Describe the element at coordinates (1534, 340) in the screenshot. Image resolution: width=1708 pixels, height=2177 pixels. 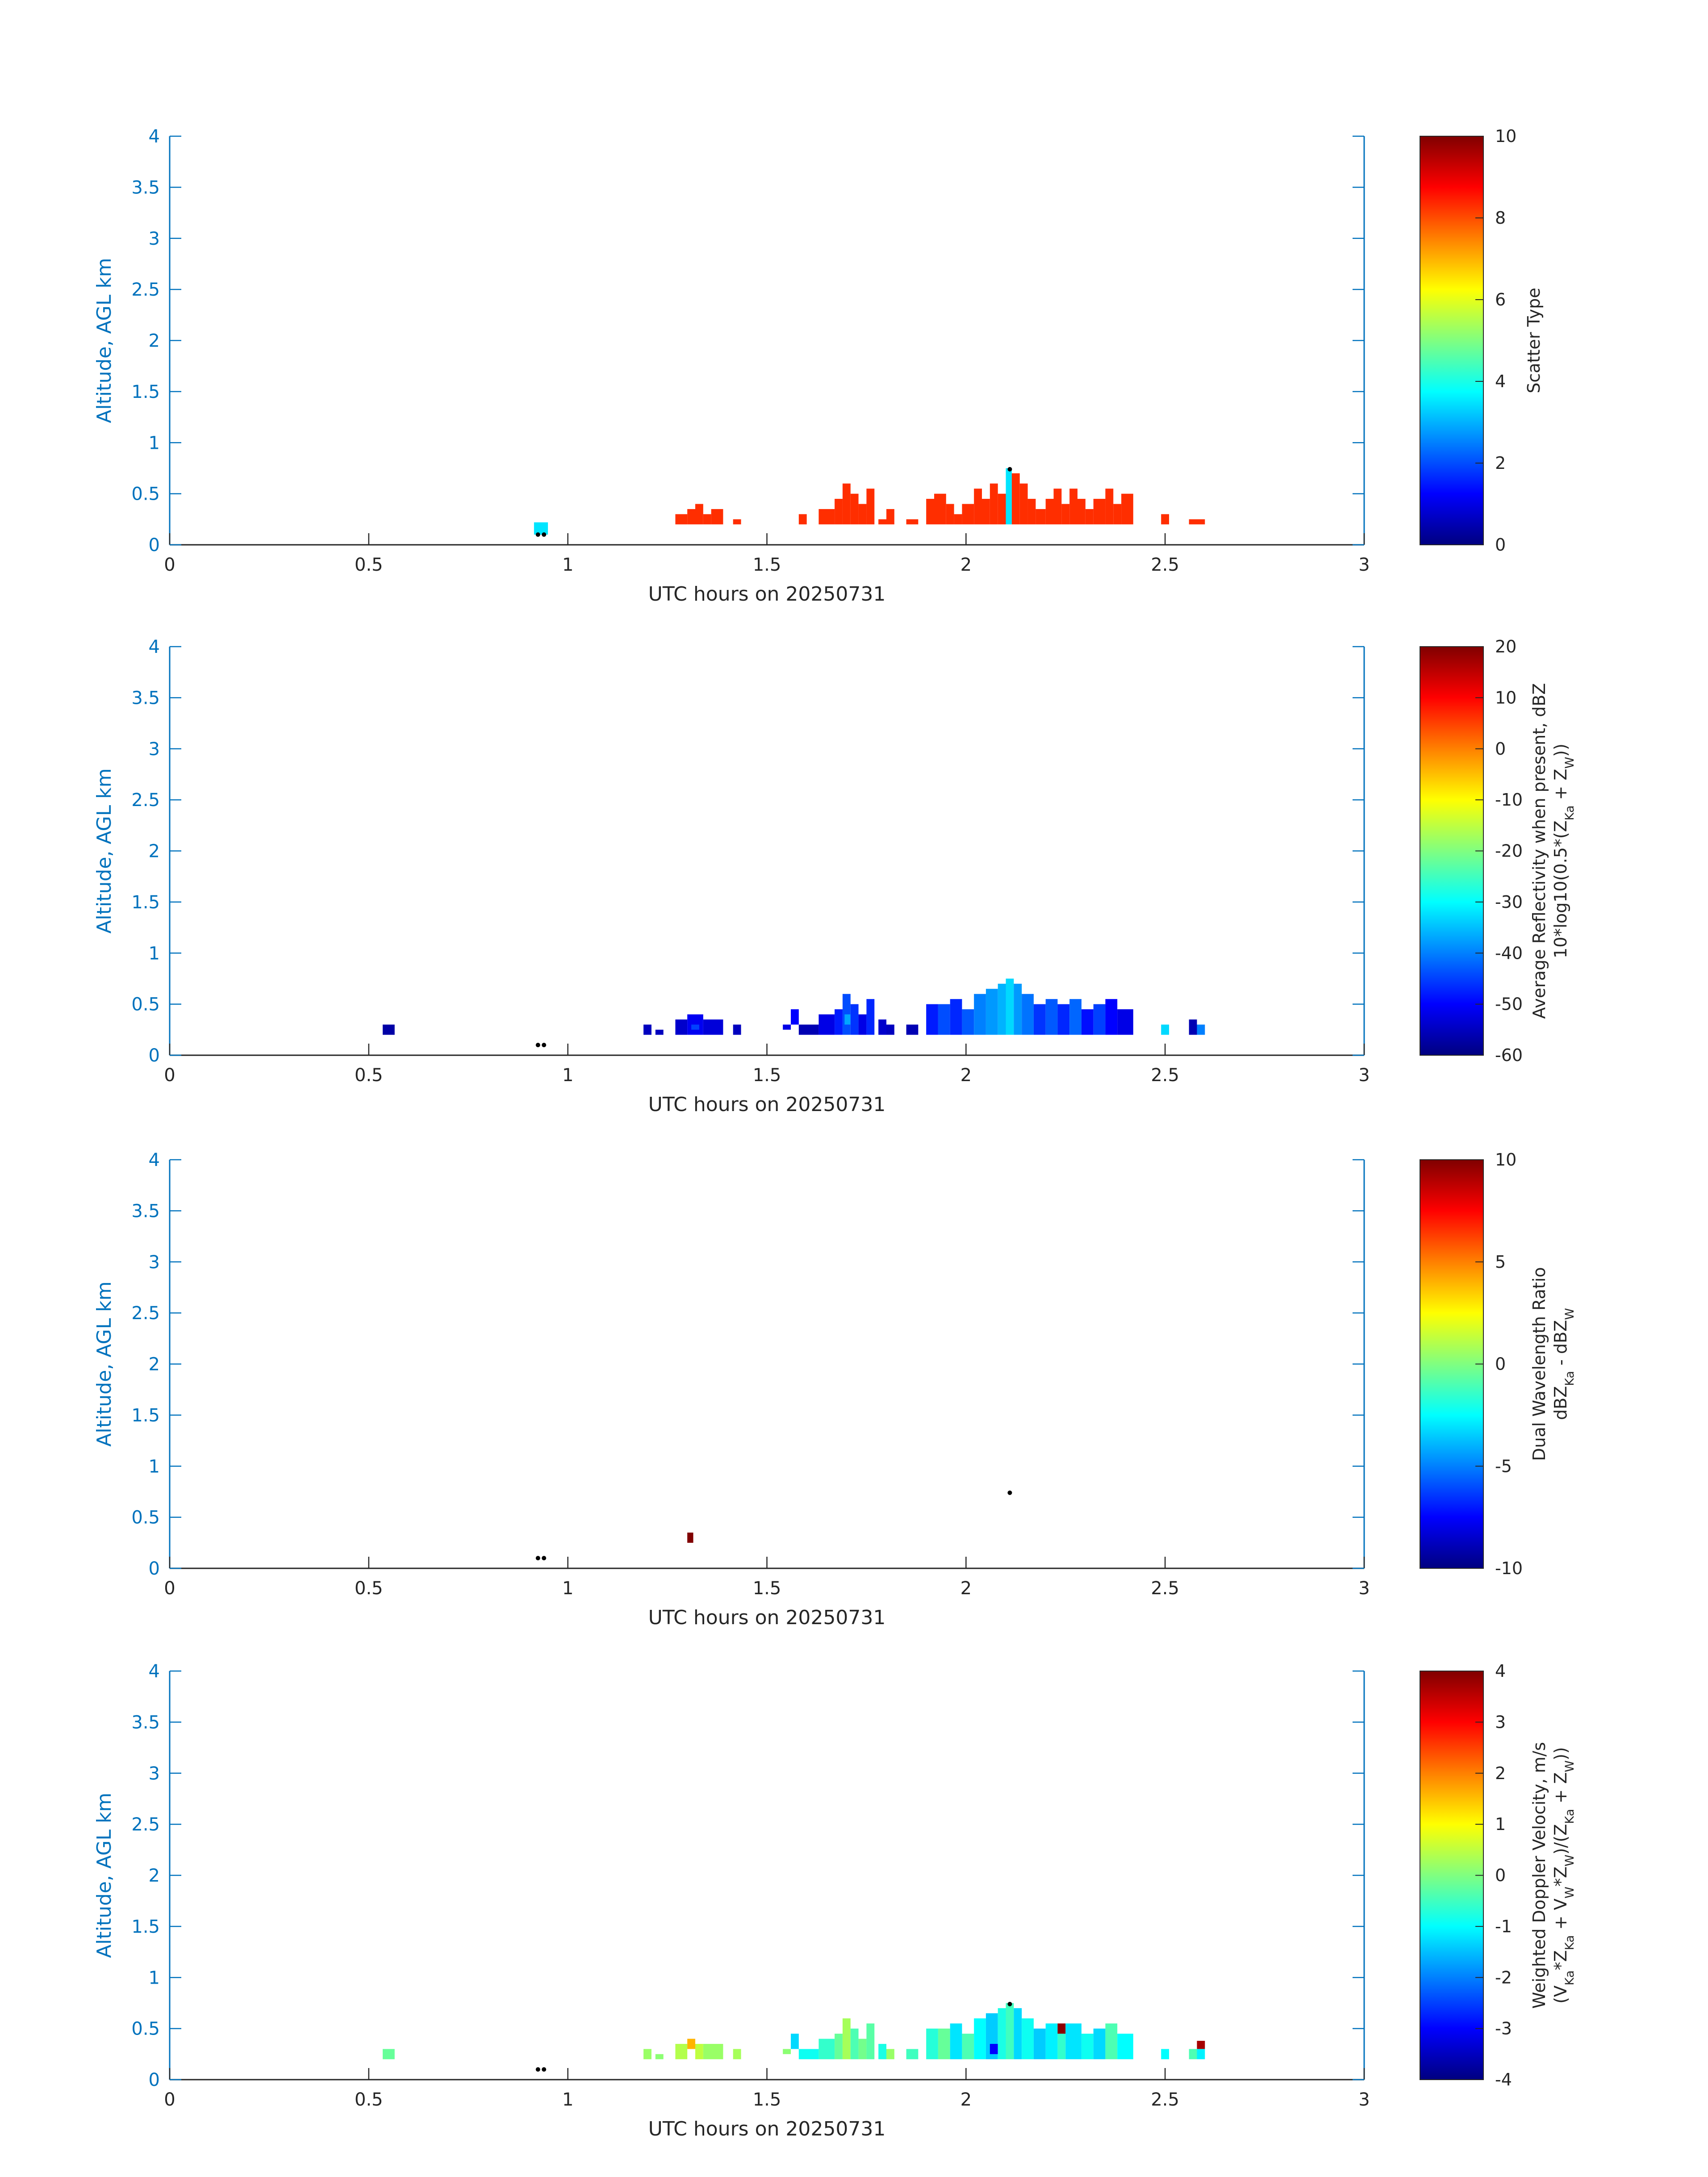
I see `colorbar-label: Scatter Type` at that location.